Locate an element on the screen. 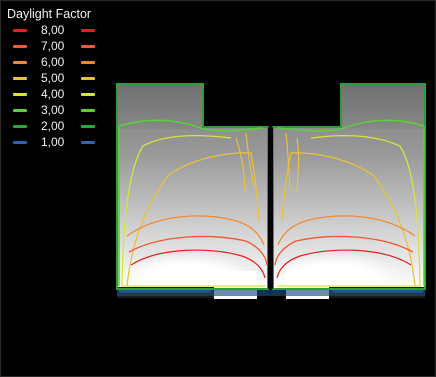 Image resolution: width=436 pixels, height=377 pixels. right-contour-5b is located at coordinates (292, 162).